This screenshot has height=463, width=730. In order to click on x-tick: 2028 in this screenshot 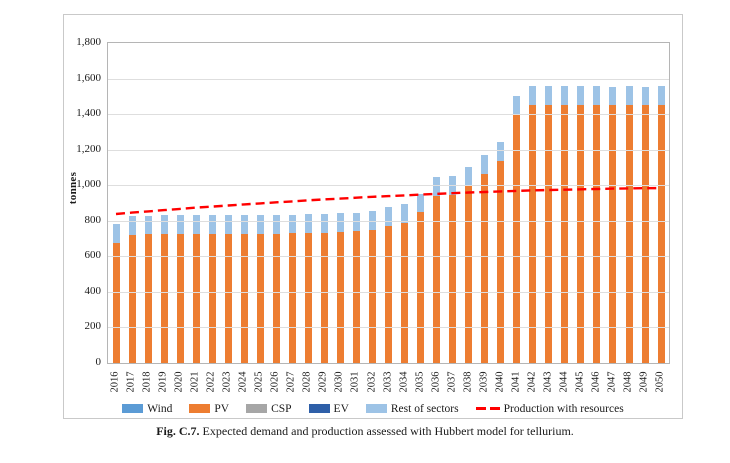, I will do `click(307, 382)`.